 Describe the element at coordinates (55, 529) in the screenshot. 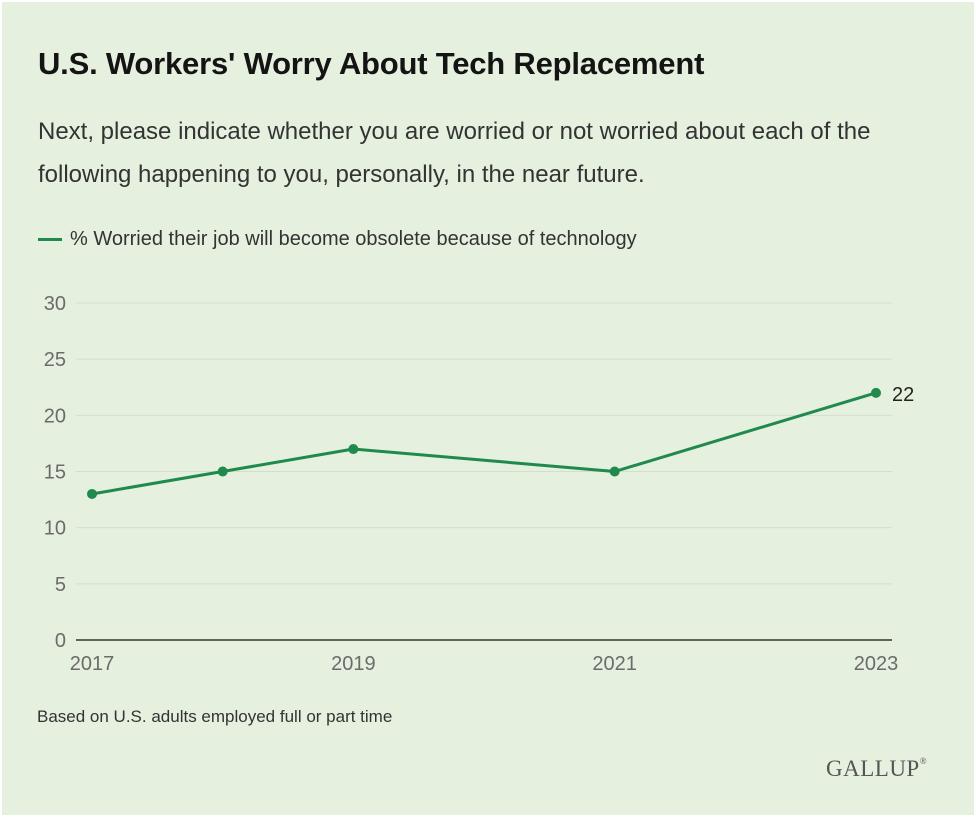

I see `y-tick-label-10: 10` at that location.